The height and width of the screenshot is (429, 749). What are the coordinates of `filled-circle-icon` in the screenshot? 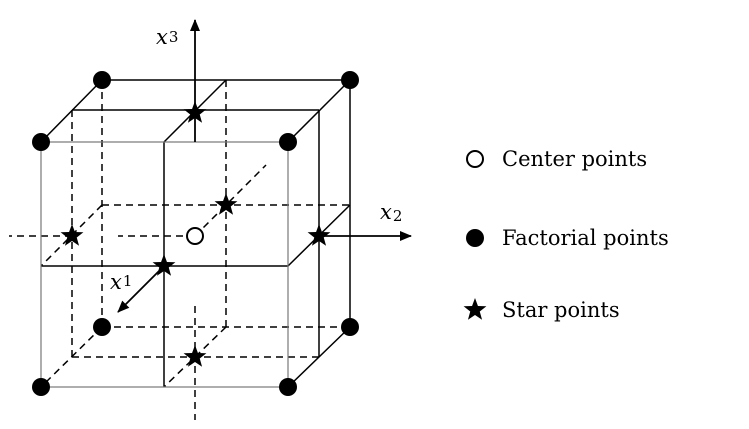 It's located at (475, 238).